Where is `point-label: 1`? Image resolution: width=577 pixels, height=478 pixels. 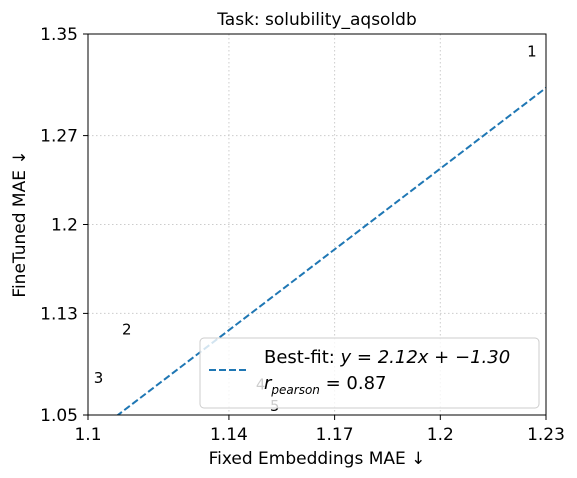
point-label: 1 is located at coordinates (532, 52).